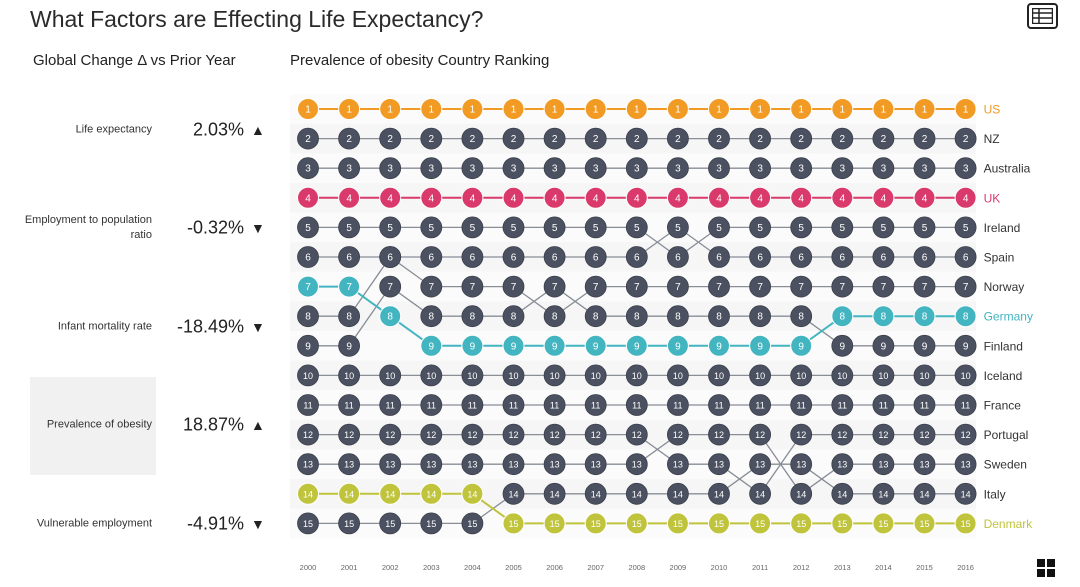 This screenshot has width=1080, height=587. I want to click on country-label-spain: Spain, so click(999, 258).